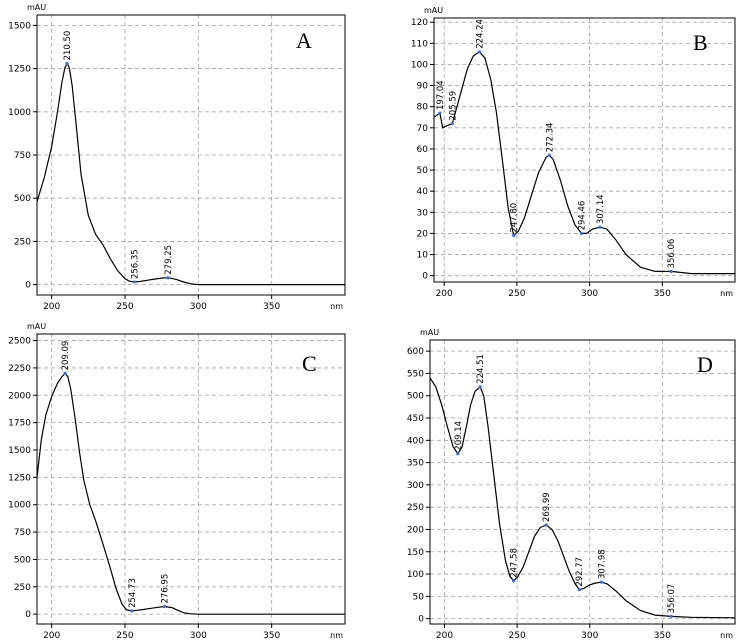  What do you see at coordinates (601, 209) in the screenshot?
I see `peak-label: 307.14` at bounding box center [601, 209].